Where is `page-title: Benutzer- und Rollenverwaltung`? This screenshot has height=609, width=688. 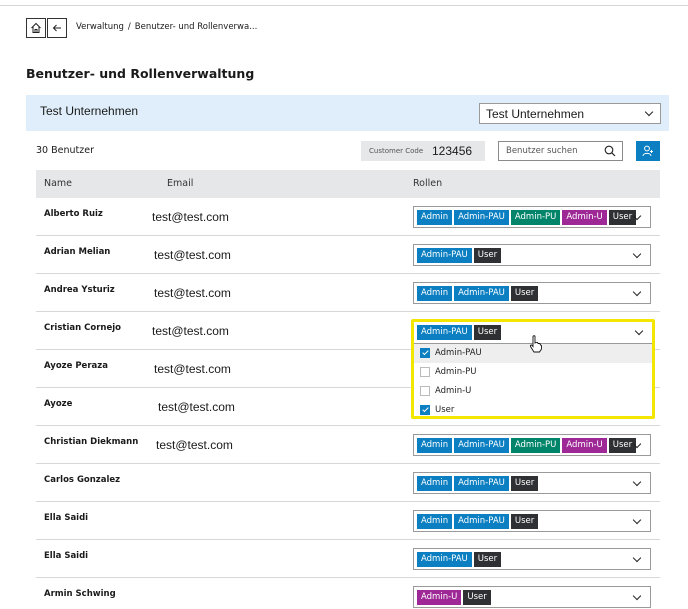 page-title: Benutzer- und Rollenverwaltung is located at coordinates (140, 73).